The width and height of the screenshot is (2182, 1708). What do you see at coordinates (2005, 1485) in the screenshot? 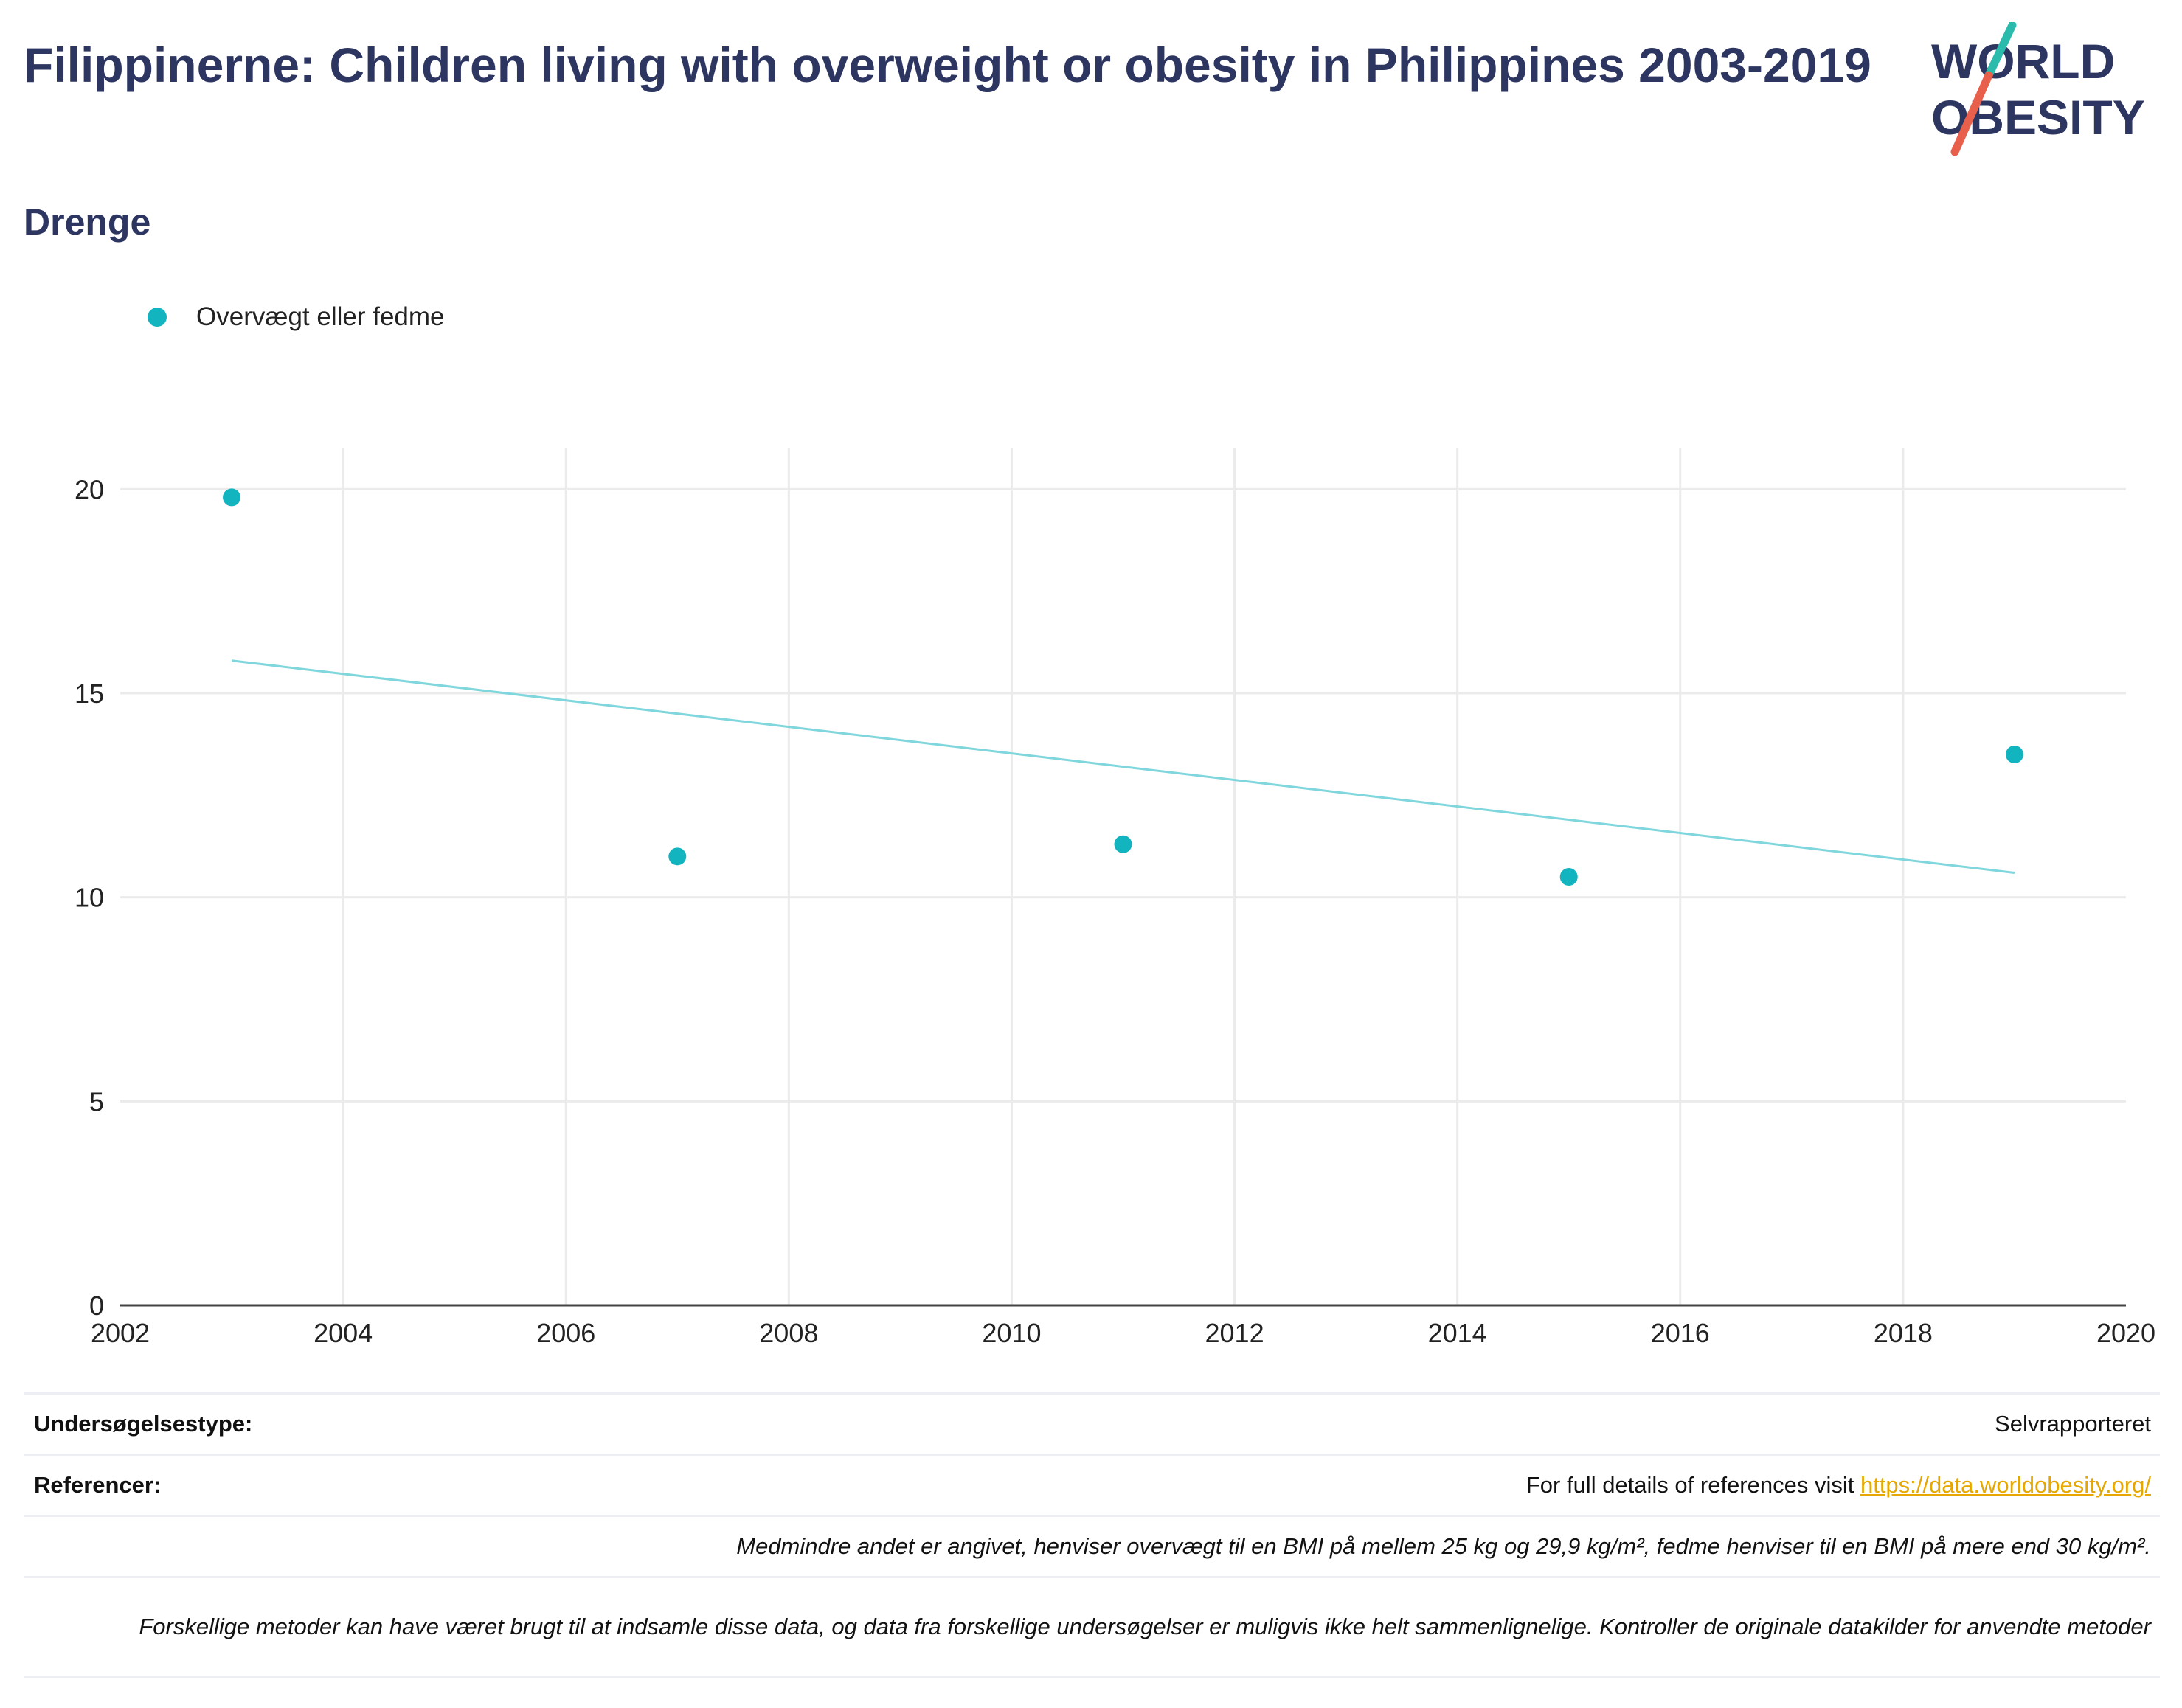
I see `references-link: https://data.worldobesity.org/` at bounding box center [2005, 1485].